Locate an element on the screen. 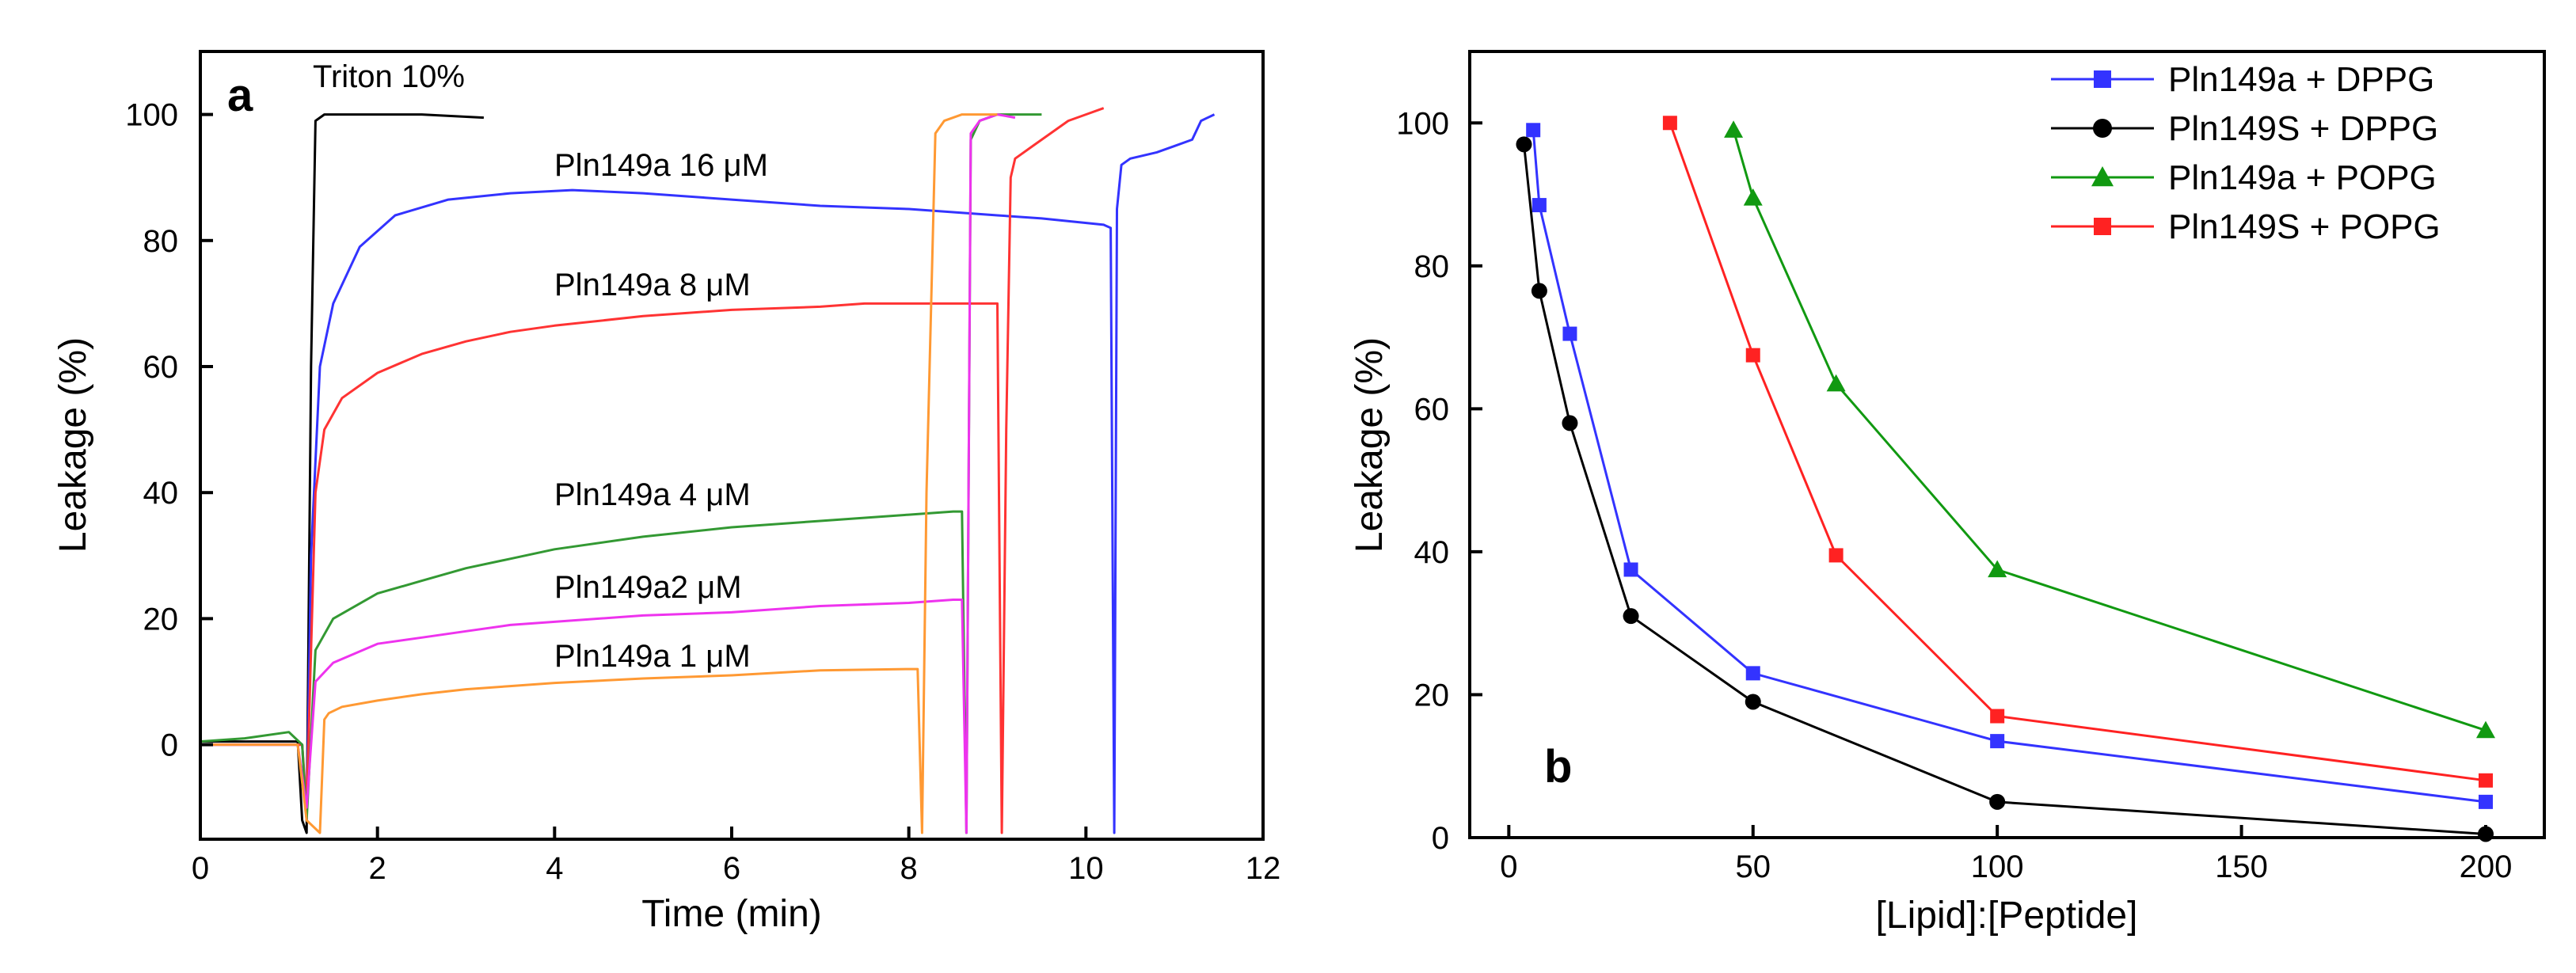 Image resolution: width=2576 pixels, height=973 pixels. panel-a-label: a is located at coordinates (240, 95).